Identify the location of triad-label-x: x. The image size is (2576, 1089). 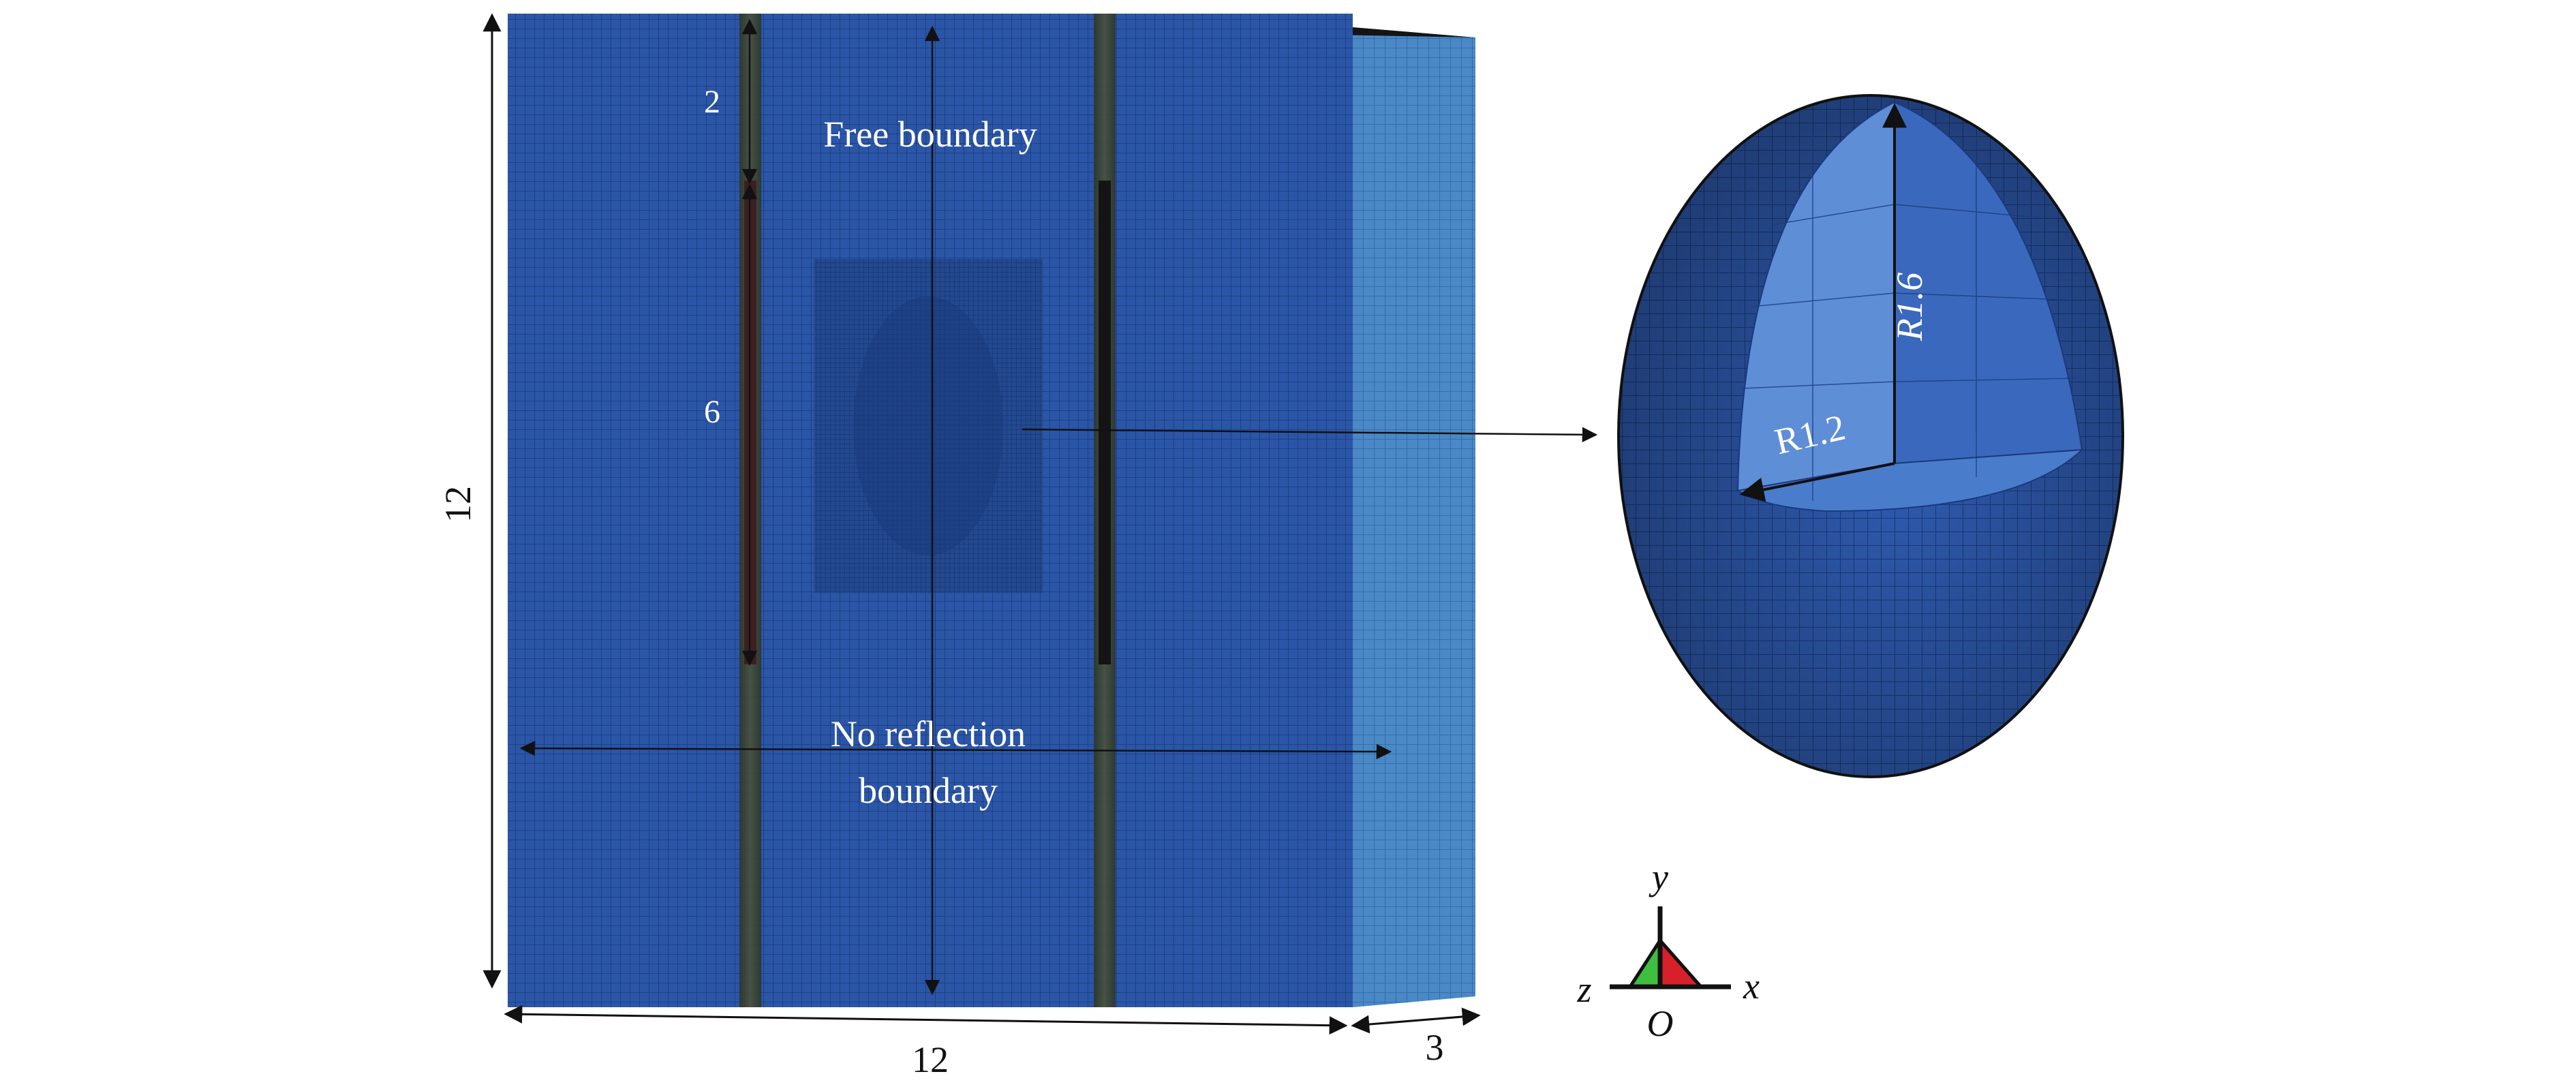
(1751, 986).